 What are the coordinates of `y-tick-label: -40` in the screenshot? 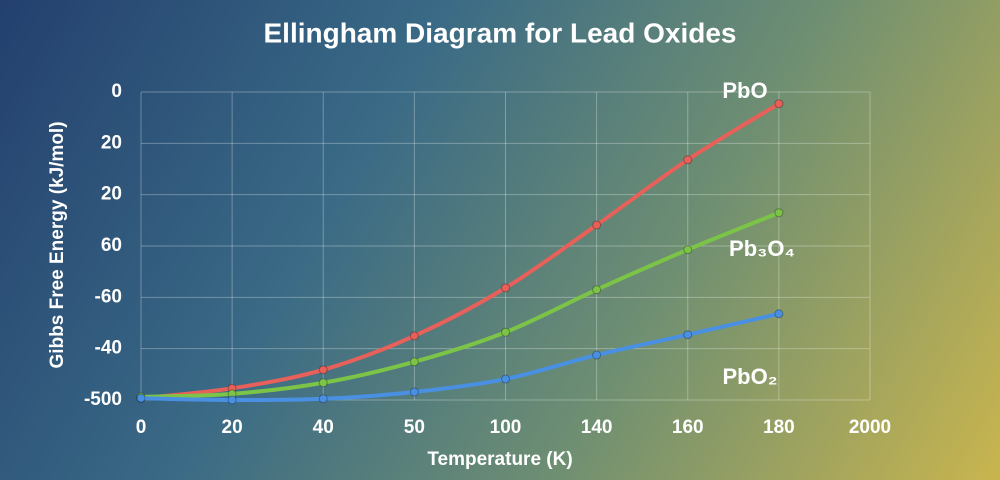 It's located at (108, 348).